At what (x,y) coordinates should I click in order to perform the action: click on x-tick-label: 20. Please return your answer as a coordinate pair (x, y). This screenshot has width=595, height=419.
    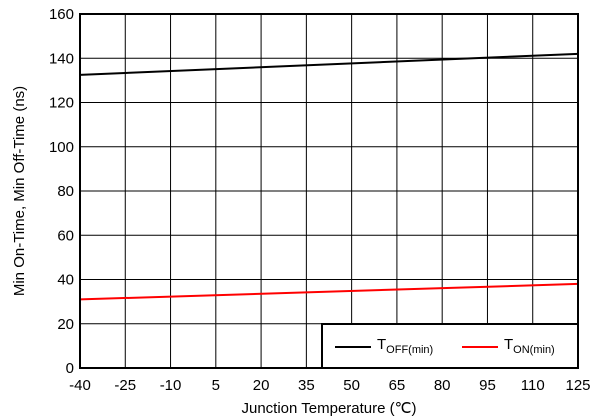
    Looking at the image, I should click on (261, 385).